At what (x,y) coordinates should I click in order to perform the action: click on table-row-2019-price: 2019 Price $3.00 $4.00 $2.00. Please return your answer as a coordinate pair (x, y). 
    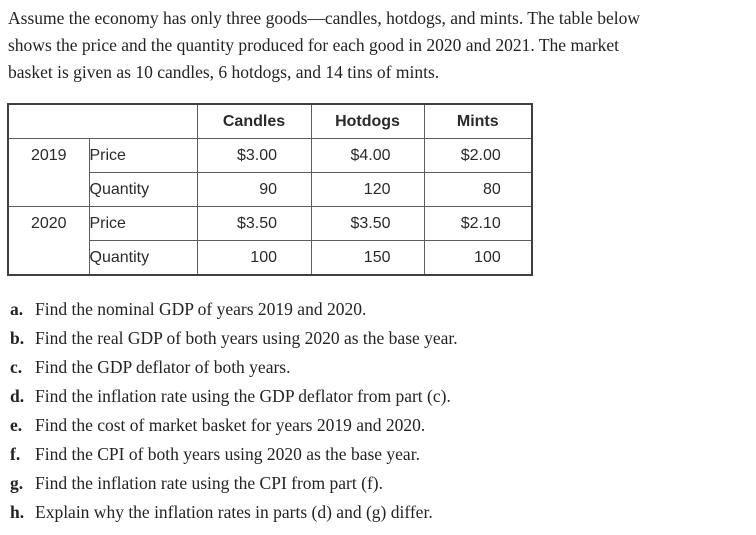
    Looking at the image, I should click on (270, 172).